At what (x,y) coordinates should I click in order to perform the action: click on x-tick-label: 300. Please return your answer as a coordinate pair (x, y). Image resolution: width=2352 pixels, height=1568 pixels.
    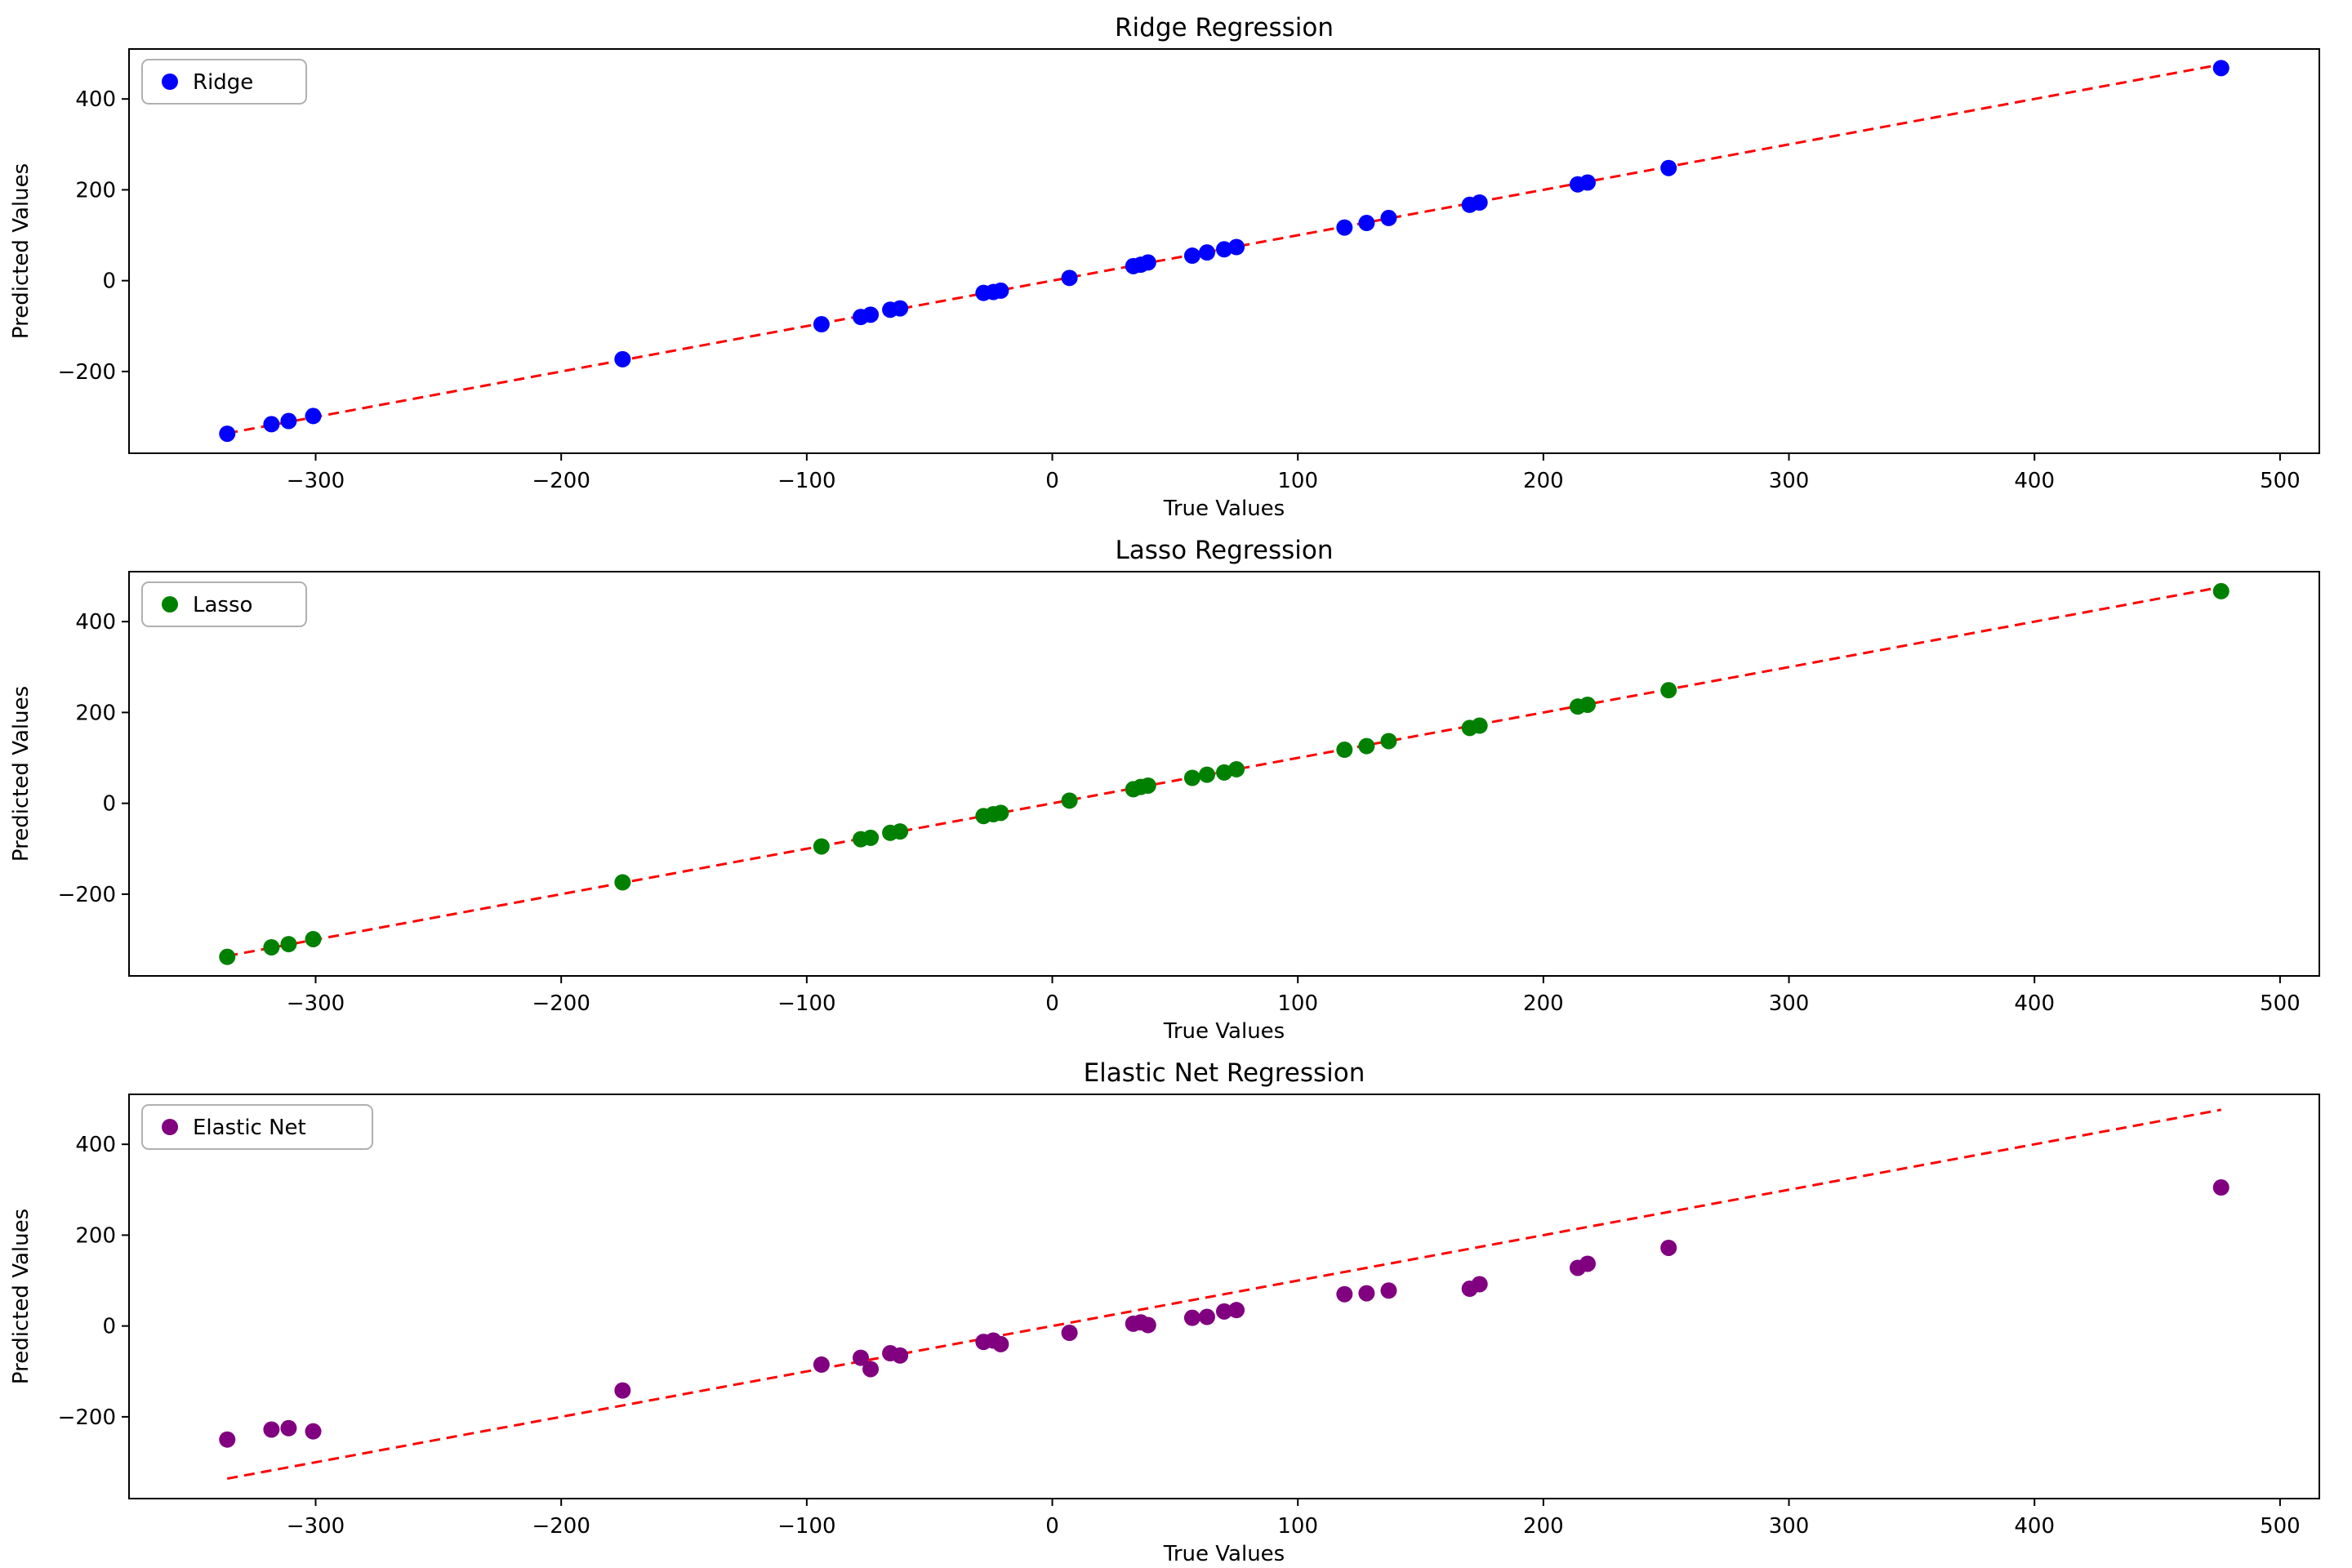
    Looking at the image, I should click on (1789, 1526).